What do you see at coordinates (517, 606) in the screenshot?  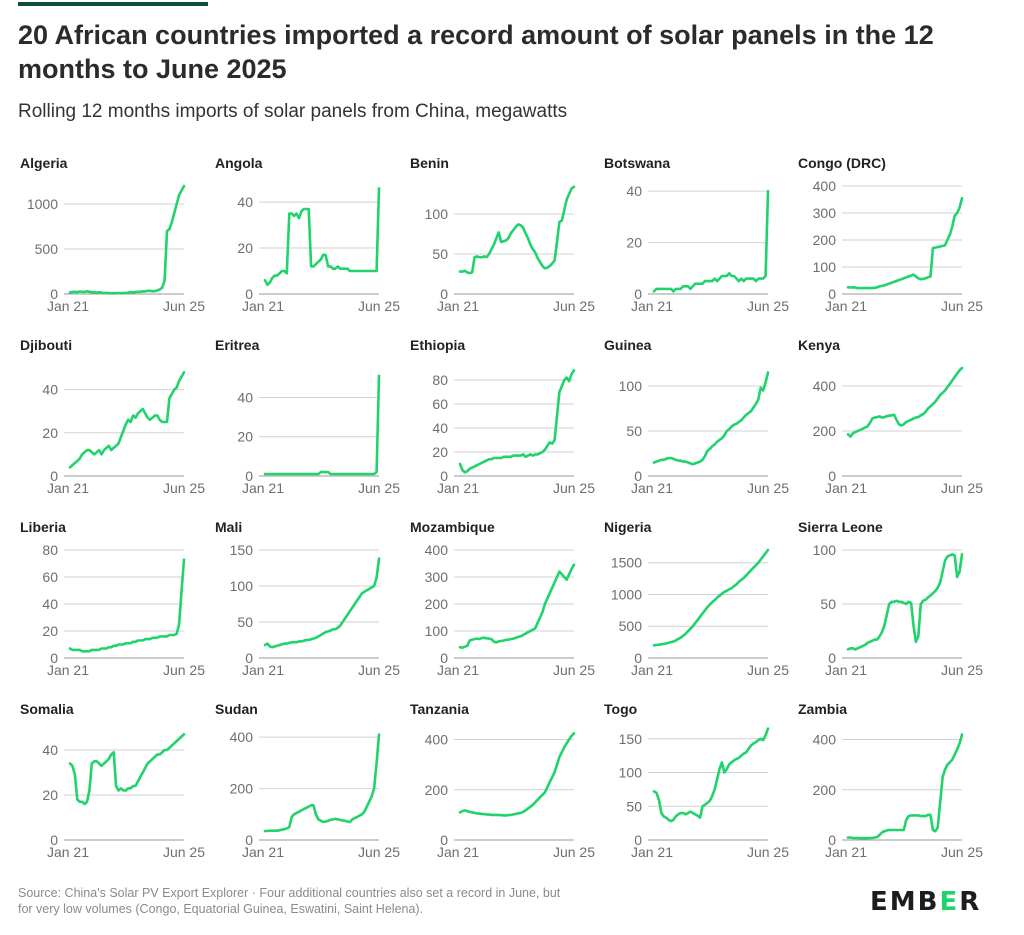 I see `series-line-mozambique` at bounding box center [517, 606].